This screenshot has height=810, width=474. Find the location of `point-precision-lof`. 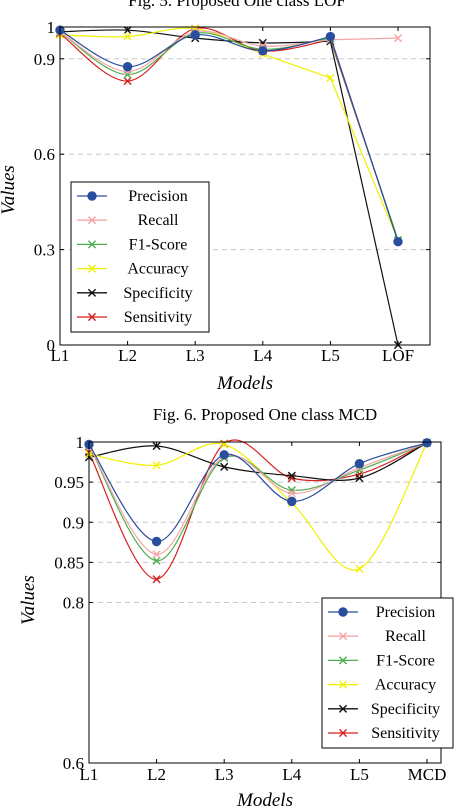

point-precision-lof is located at coordinates (398, 241).